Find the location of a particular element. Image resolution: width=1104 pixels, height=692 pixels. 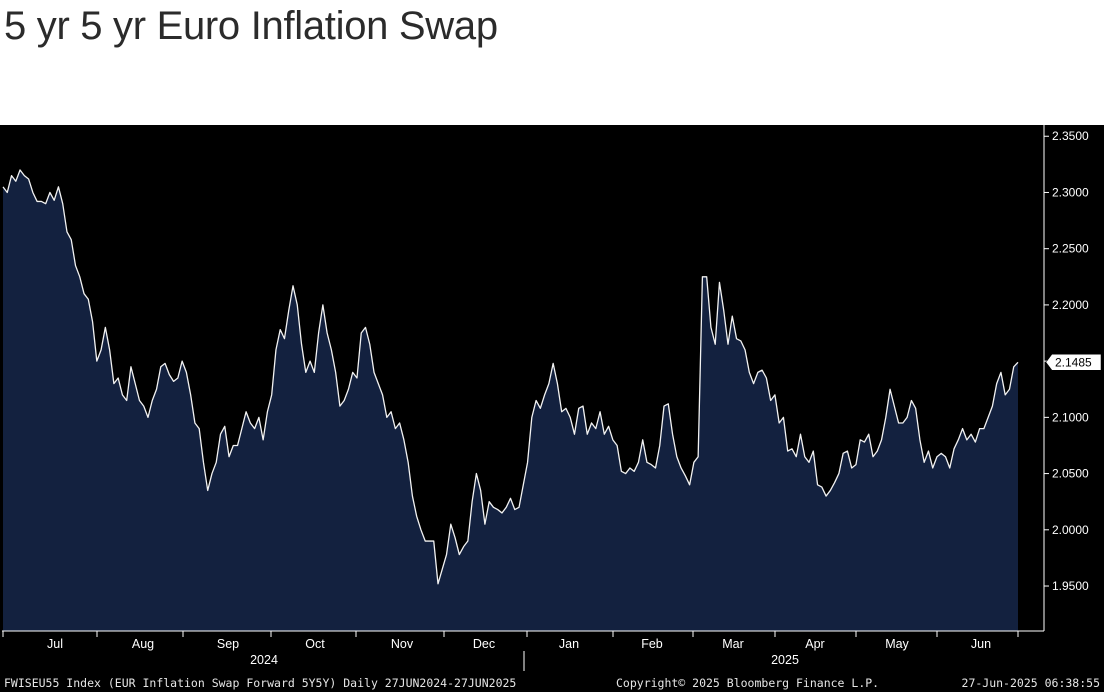

x-month-label: Apr is located at coordinates (814, 644).